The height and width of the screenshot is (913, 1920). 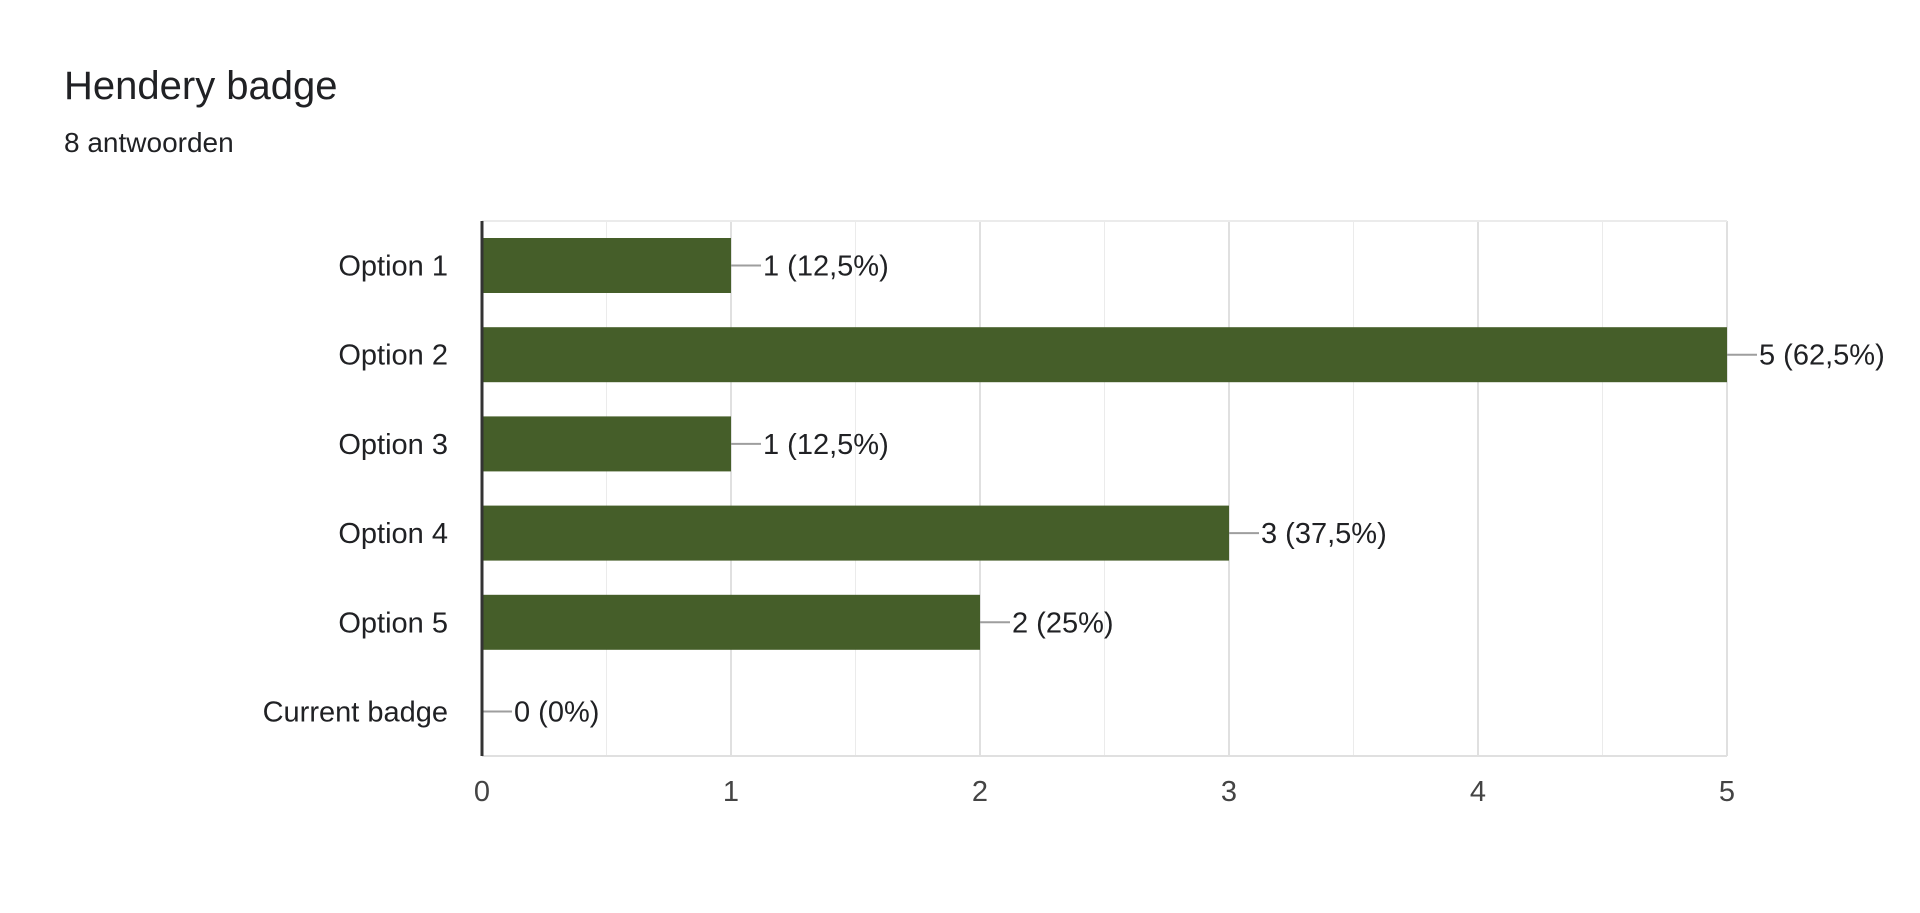 What do you see at coordinates (201, 86) in the screenshot?
I see `chart-title: Hendery badge` at bounding box center [201, 86].